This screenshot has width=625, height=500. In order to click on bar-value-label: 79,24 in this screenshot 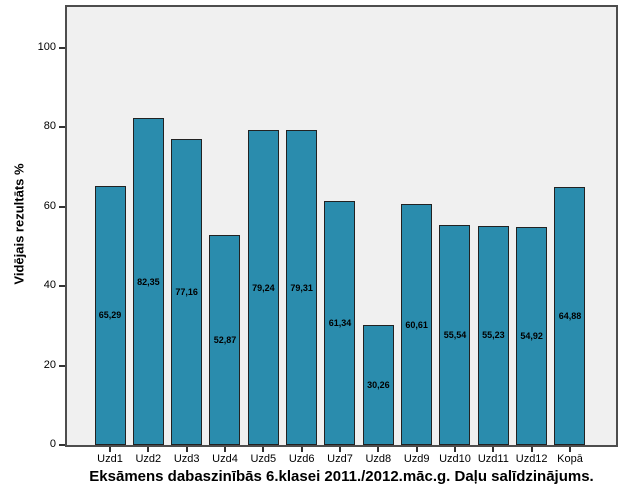, I will do `click(263, 287)`.